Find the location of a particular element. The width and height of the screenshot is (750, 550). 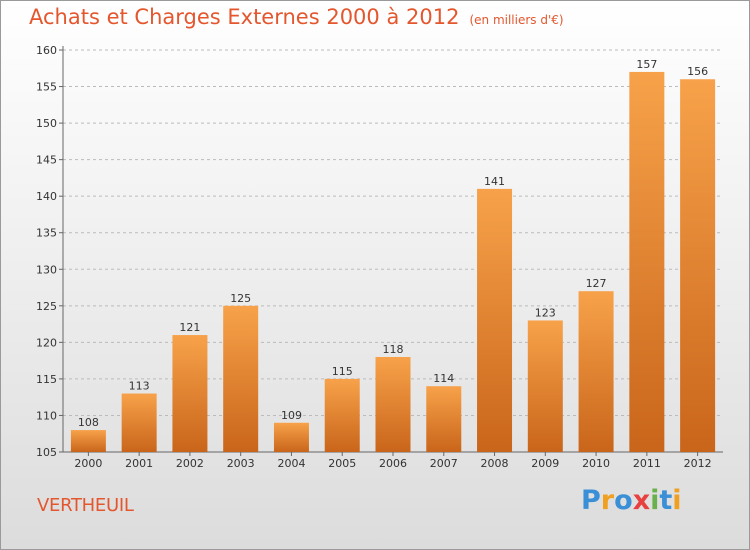

y-tick-label: 130 is located at coordinates (46, 269).